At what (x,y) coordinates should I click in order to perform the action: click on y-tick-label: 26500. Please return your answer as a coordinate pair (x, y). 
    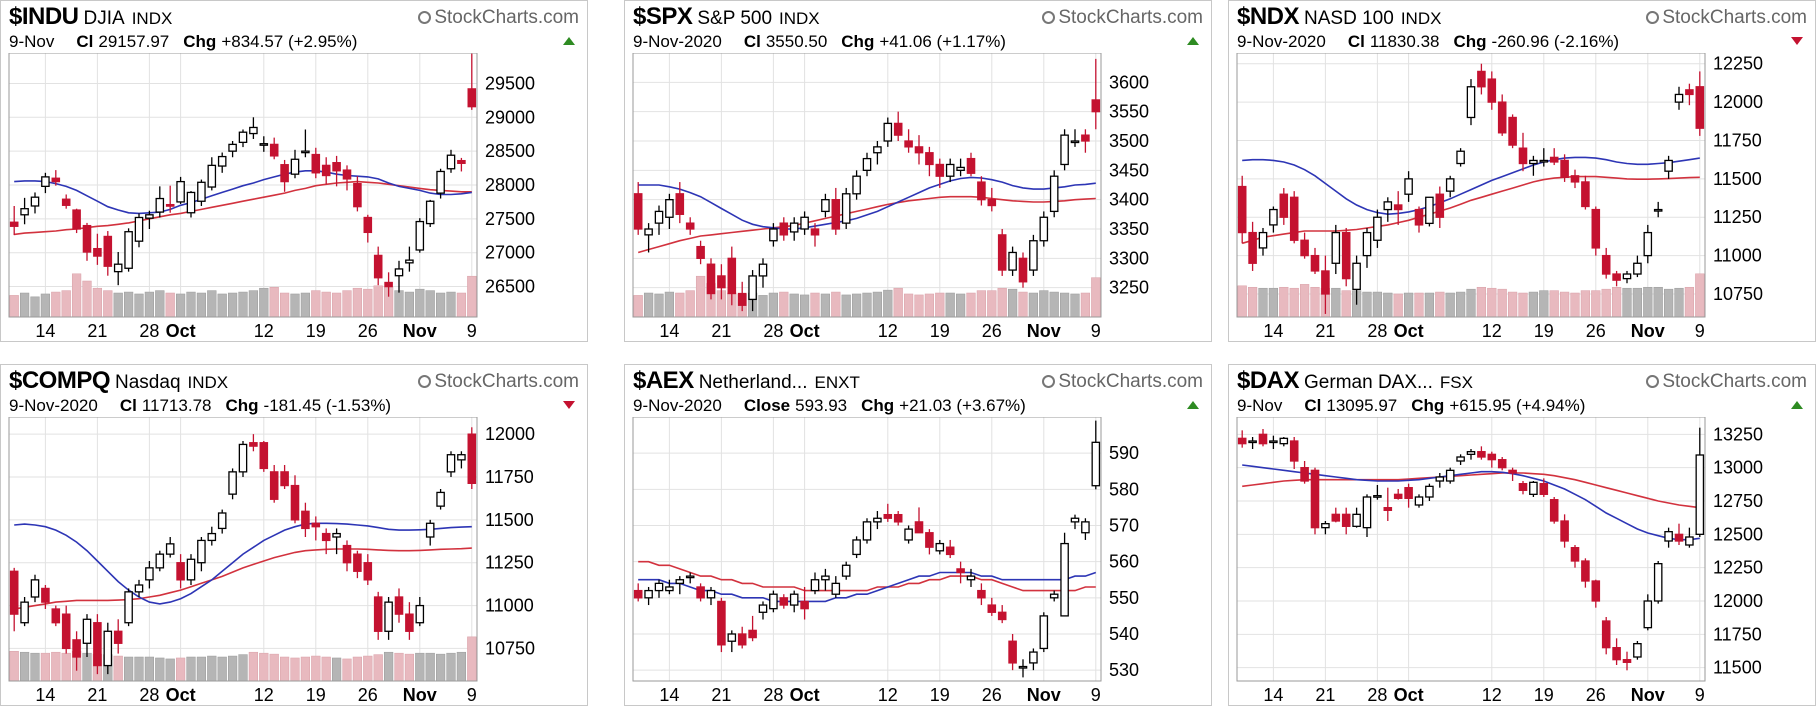
    Looking at the image, I should click on (510, 287).